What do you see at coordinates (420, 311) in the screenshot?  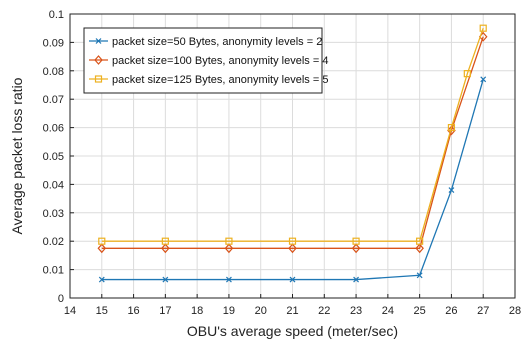 I see `x-tick-label: 25` at bounding box center [420, 311].